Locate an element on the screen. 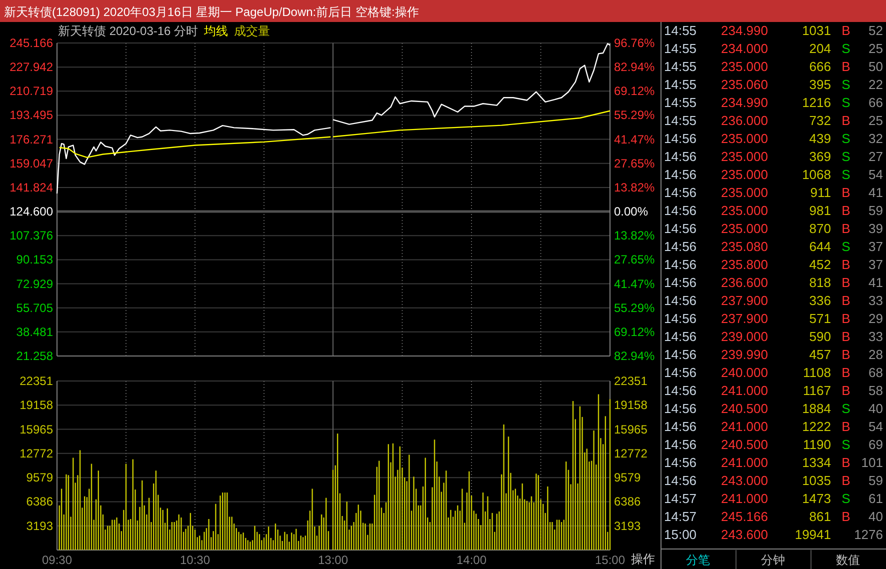 The width and height of the screenshot is (886, 569). text: 14:56 235.000 870 B 39 is located at coordinates (773, 228).